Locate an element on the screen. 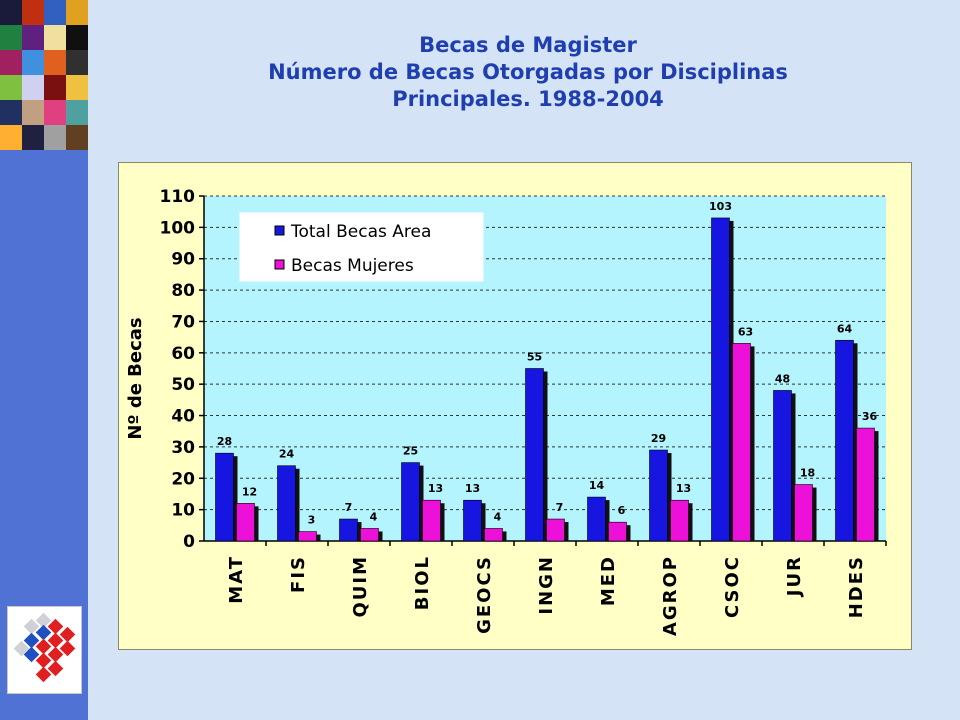  data-label: 64 is located at coordinates (845, 328).